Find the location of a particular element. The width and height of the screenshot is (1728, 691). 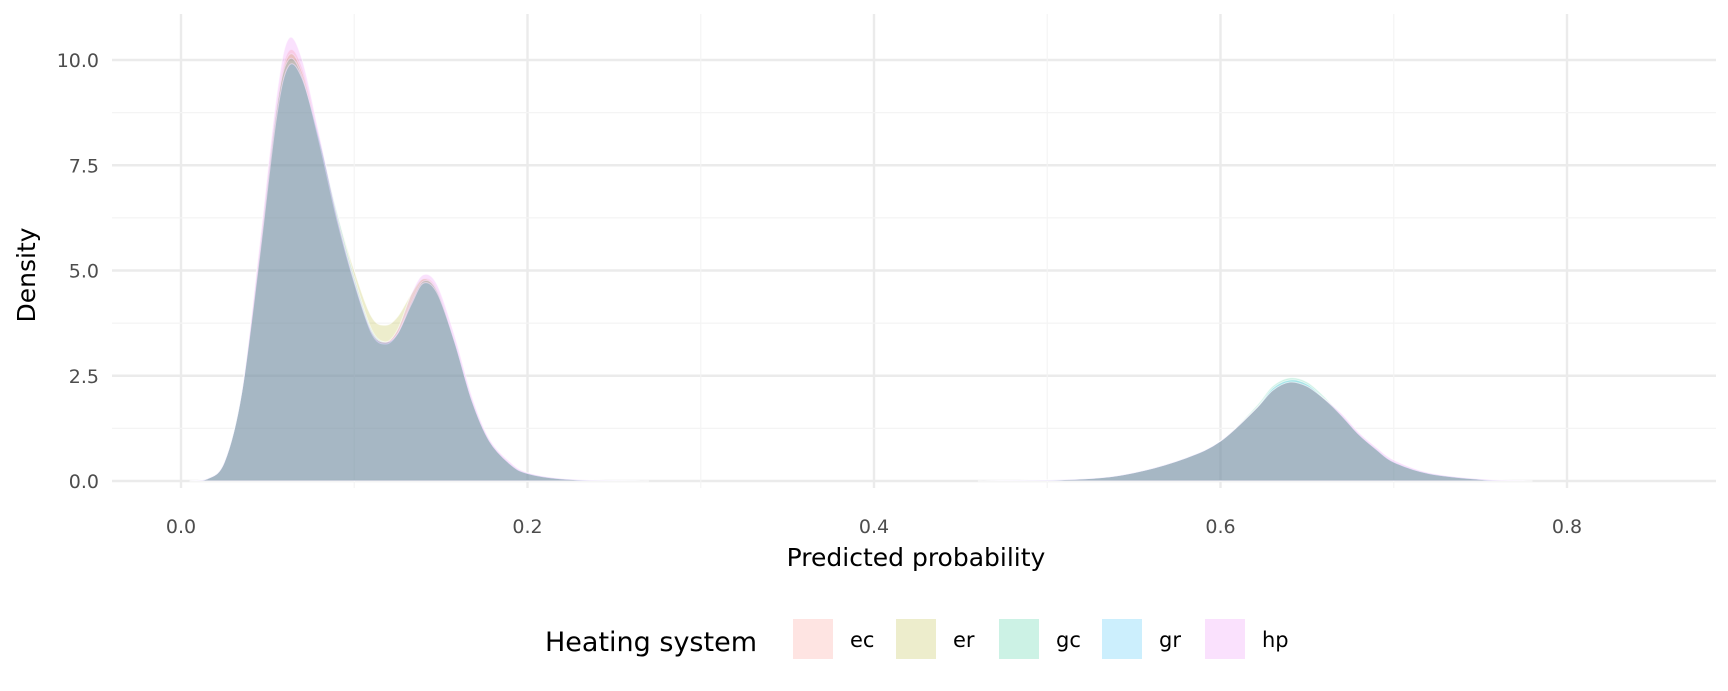

legend-items: ec er gc gr hp is located at coordinates (1041, 639).